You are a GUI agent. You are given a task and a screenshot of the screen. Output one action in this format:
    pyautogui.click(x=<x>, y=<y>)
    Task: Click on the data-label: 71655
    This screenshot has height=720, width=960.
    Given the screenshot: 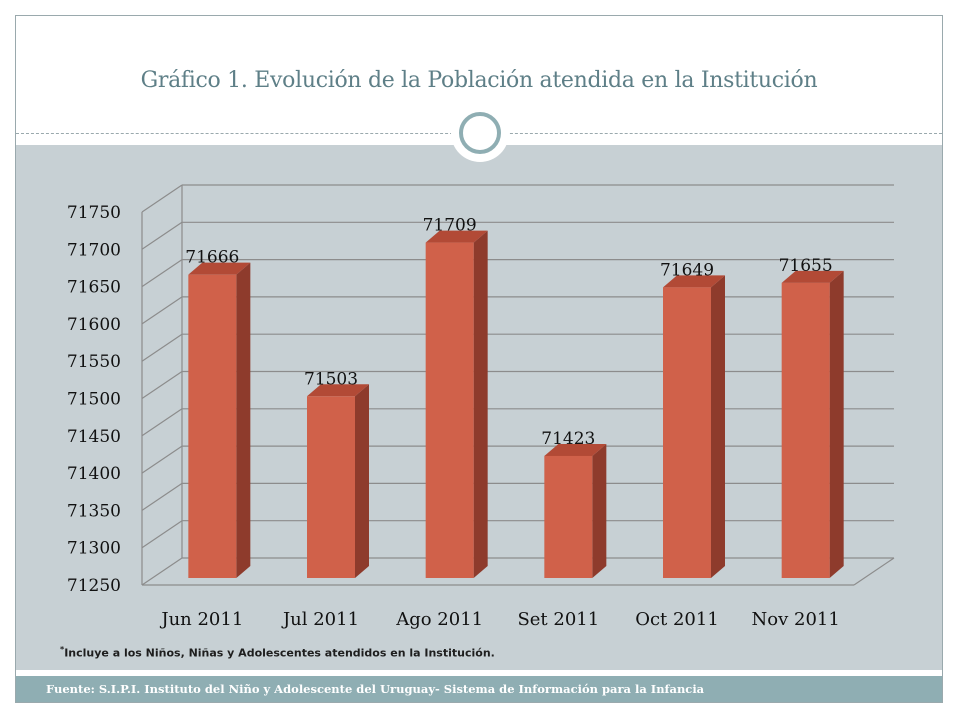 What is the action you would take?
    pyautogui.click(x=806, y=266)
    